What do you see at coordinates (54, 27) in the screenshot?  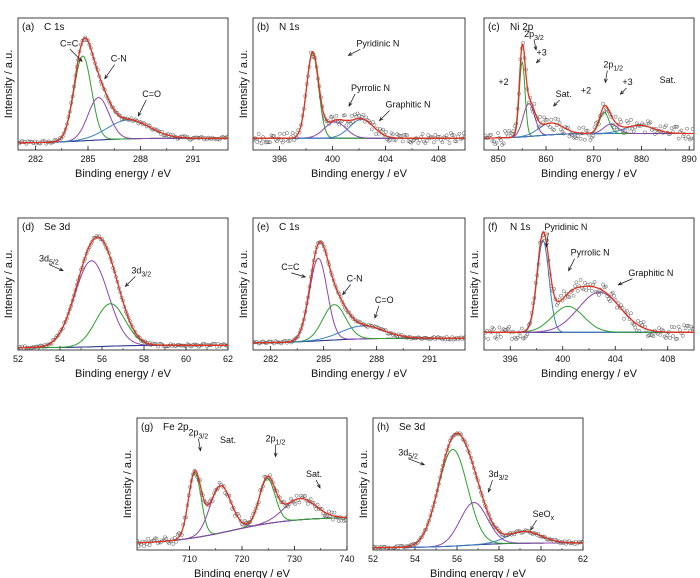 I see `panel-title: C 1s` at bounding box center [54, 27].